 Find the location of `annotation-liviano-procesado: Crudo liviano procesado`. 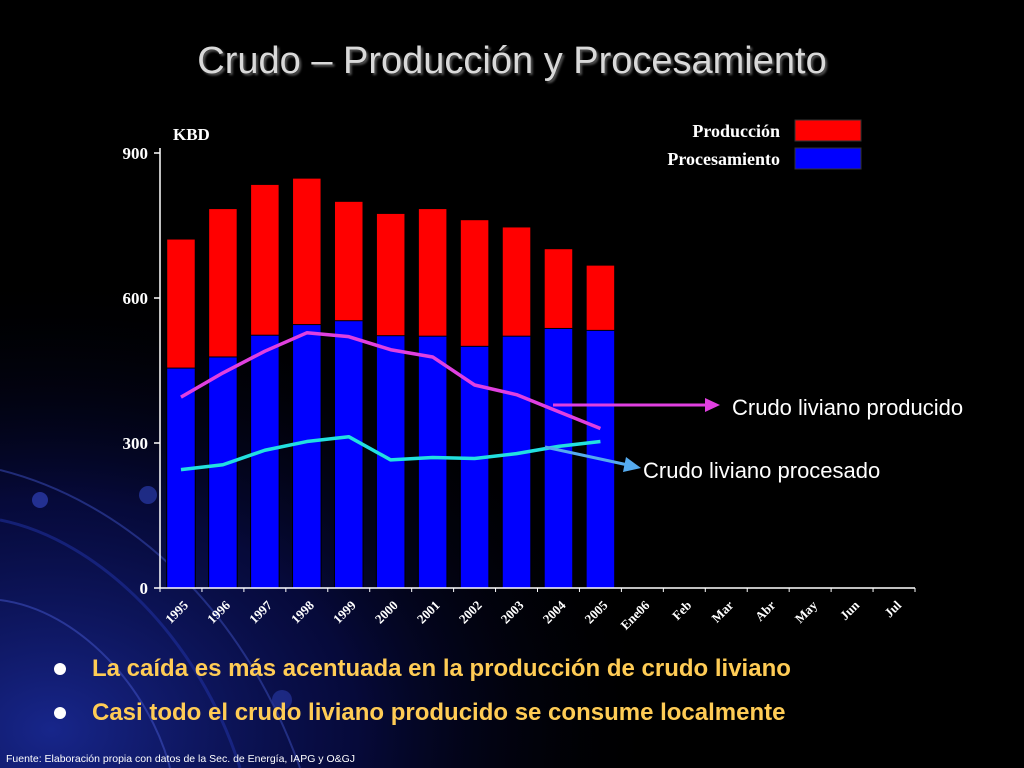

annotation-liviano-procesado: Crudo liviano procesado is located at coordinates (761, 470).